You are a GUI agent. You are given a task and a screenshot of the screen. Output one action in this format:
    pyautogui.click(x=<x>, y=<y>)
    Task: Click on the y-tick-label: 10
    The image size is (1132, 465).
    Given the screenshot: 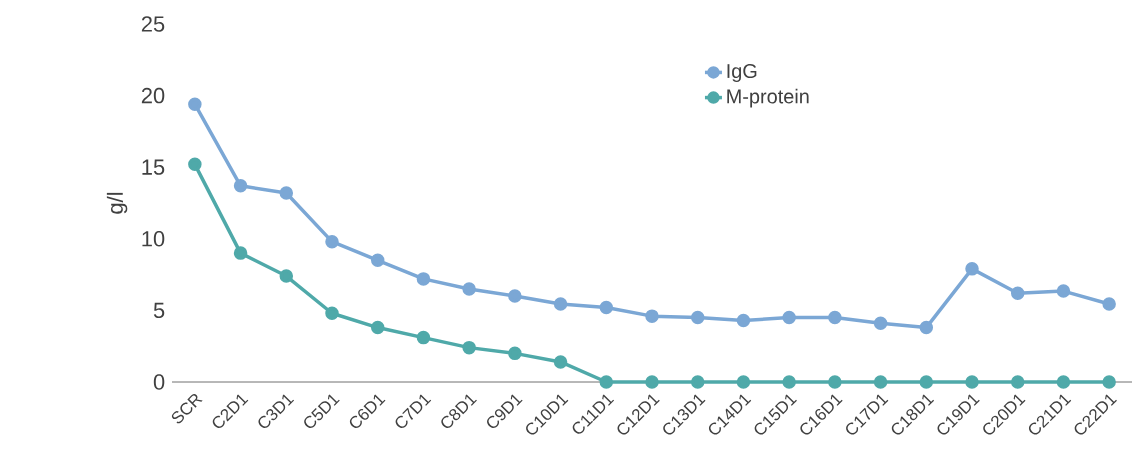 What is the action you would take?
    pyautogui.click(x=153, y=239)
    